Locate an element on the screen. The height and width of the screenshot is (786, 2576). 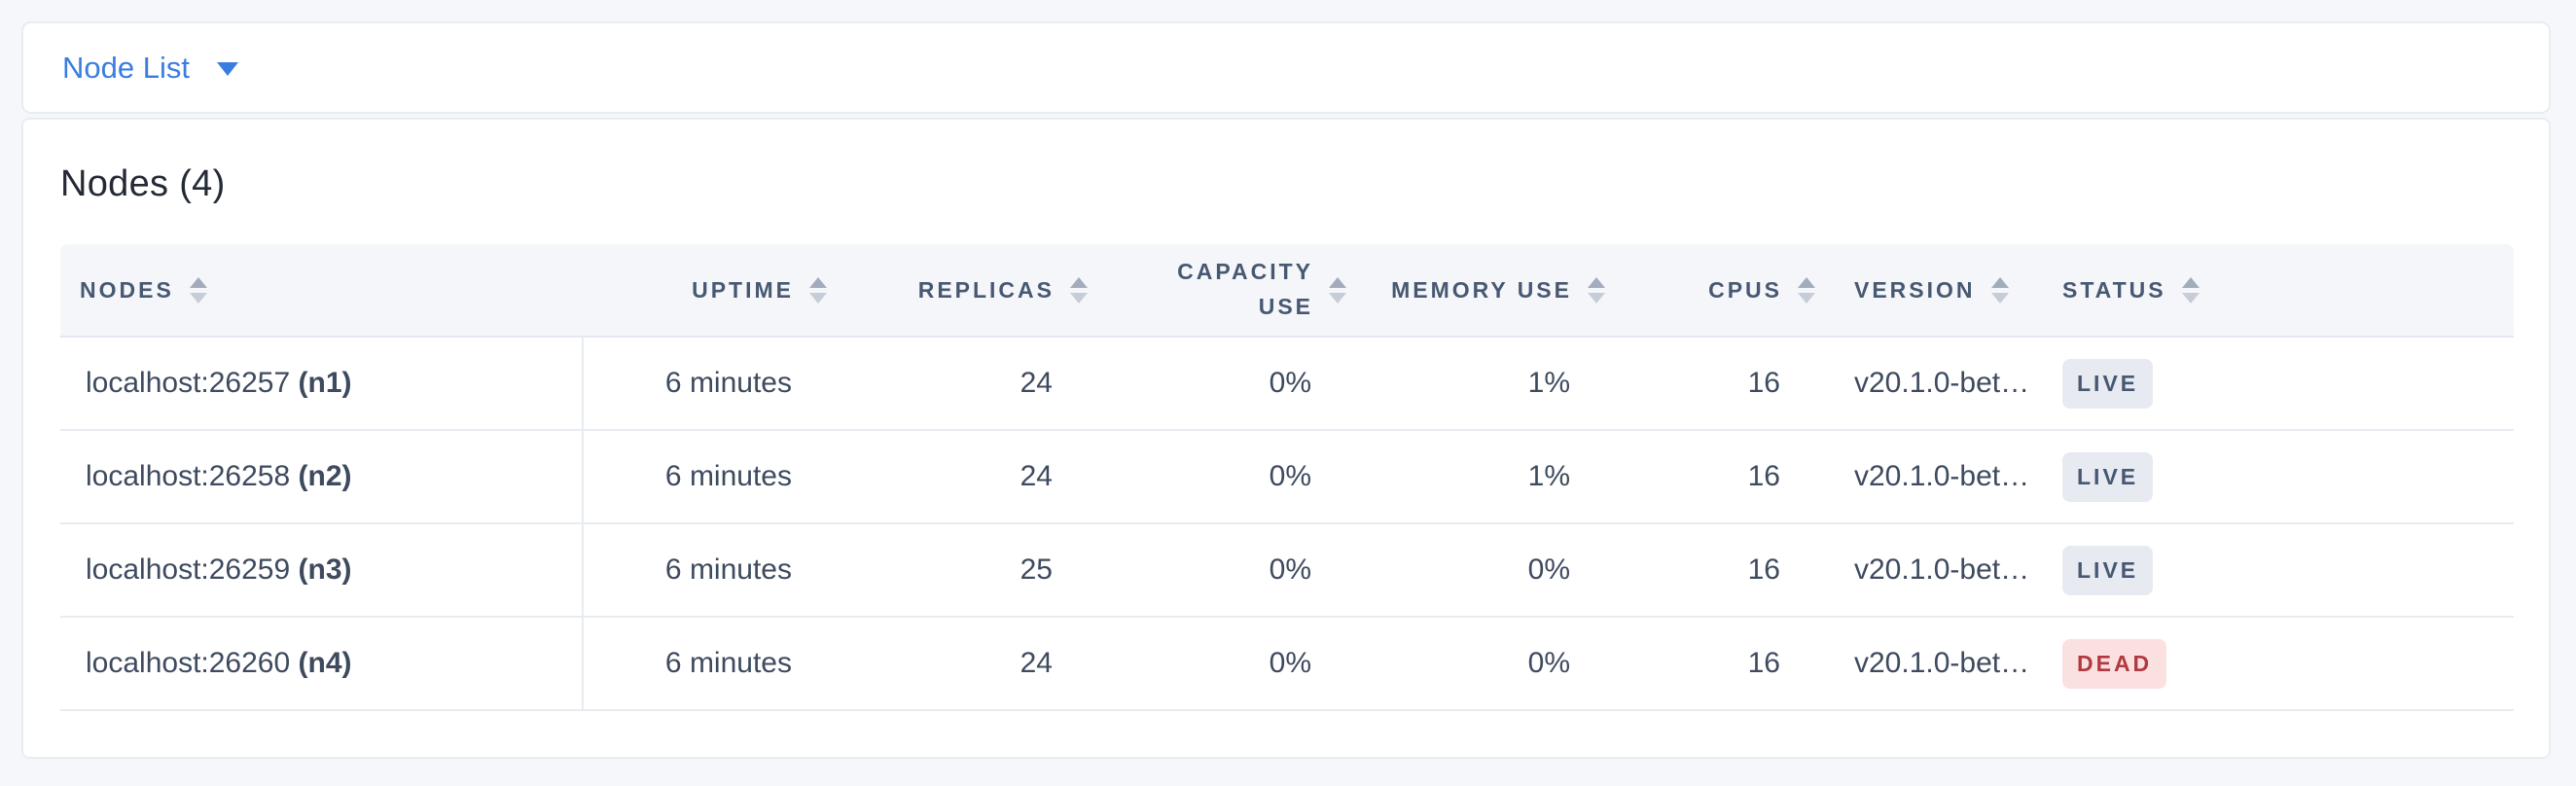
column-header-status: Status is located at coordinates (2276, 291).